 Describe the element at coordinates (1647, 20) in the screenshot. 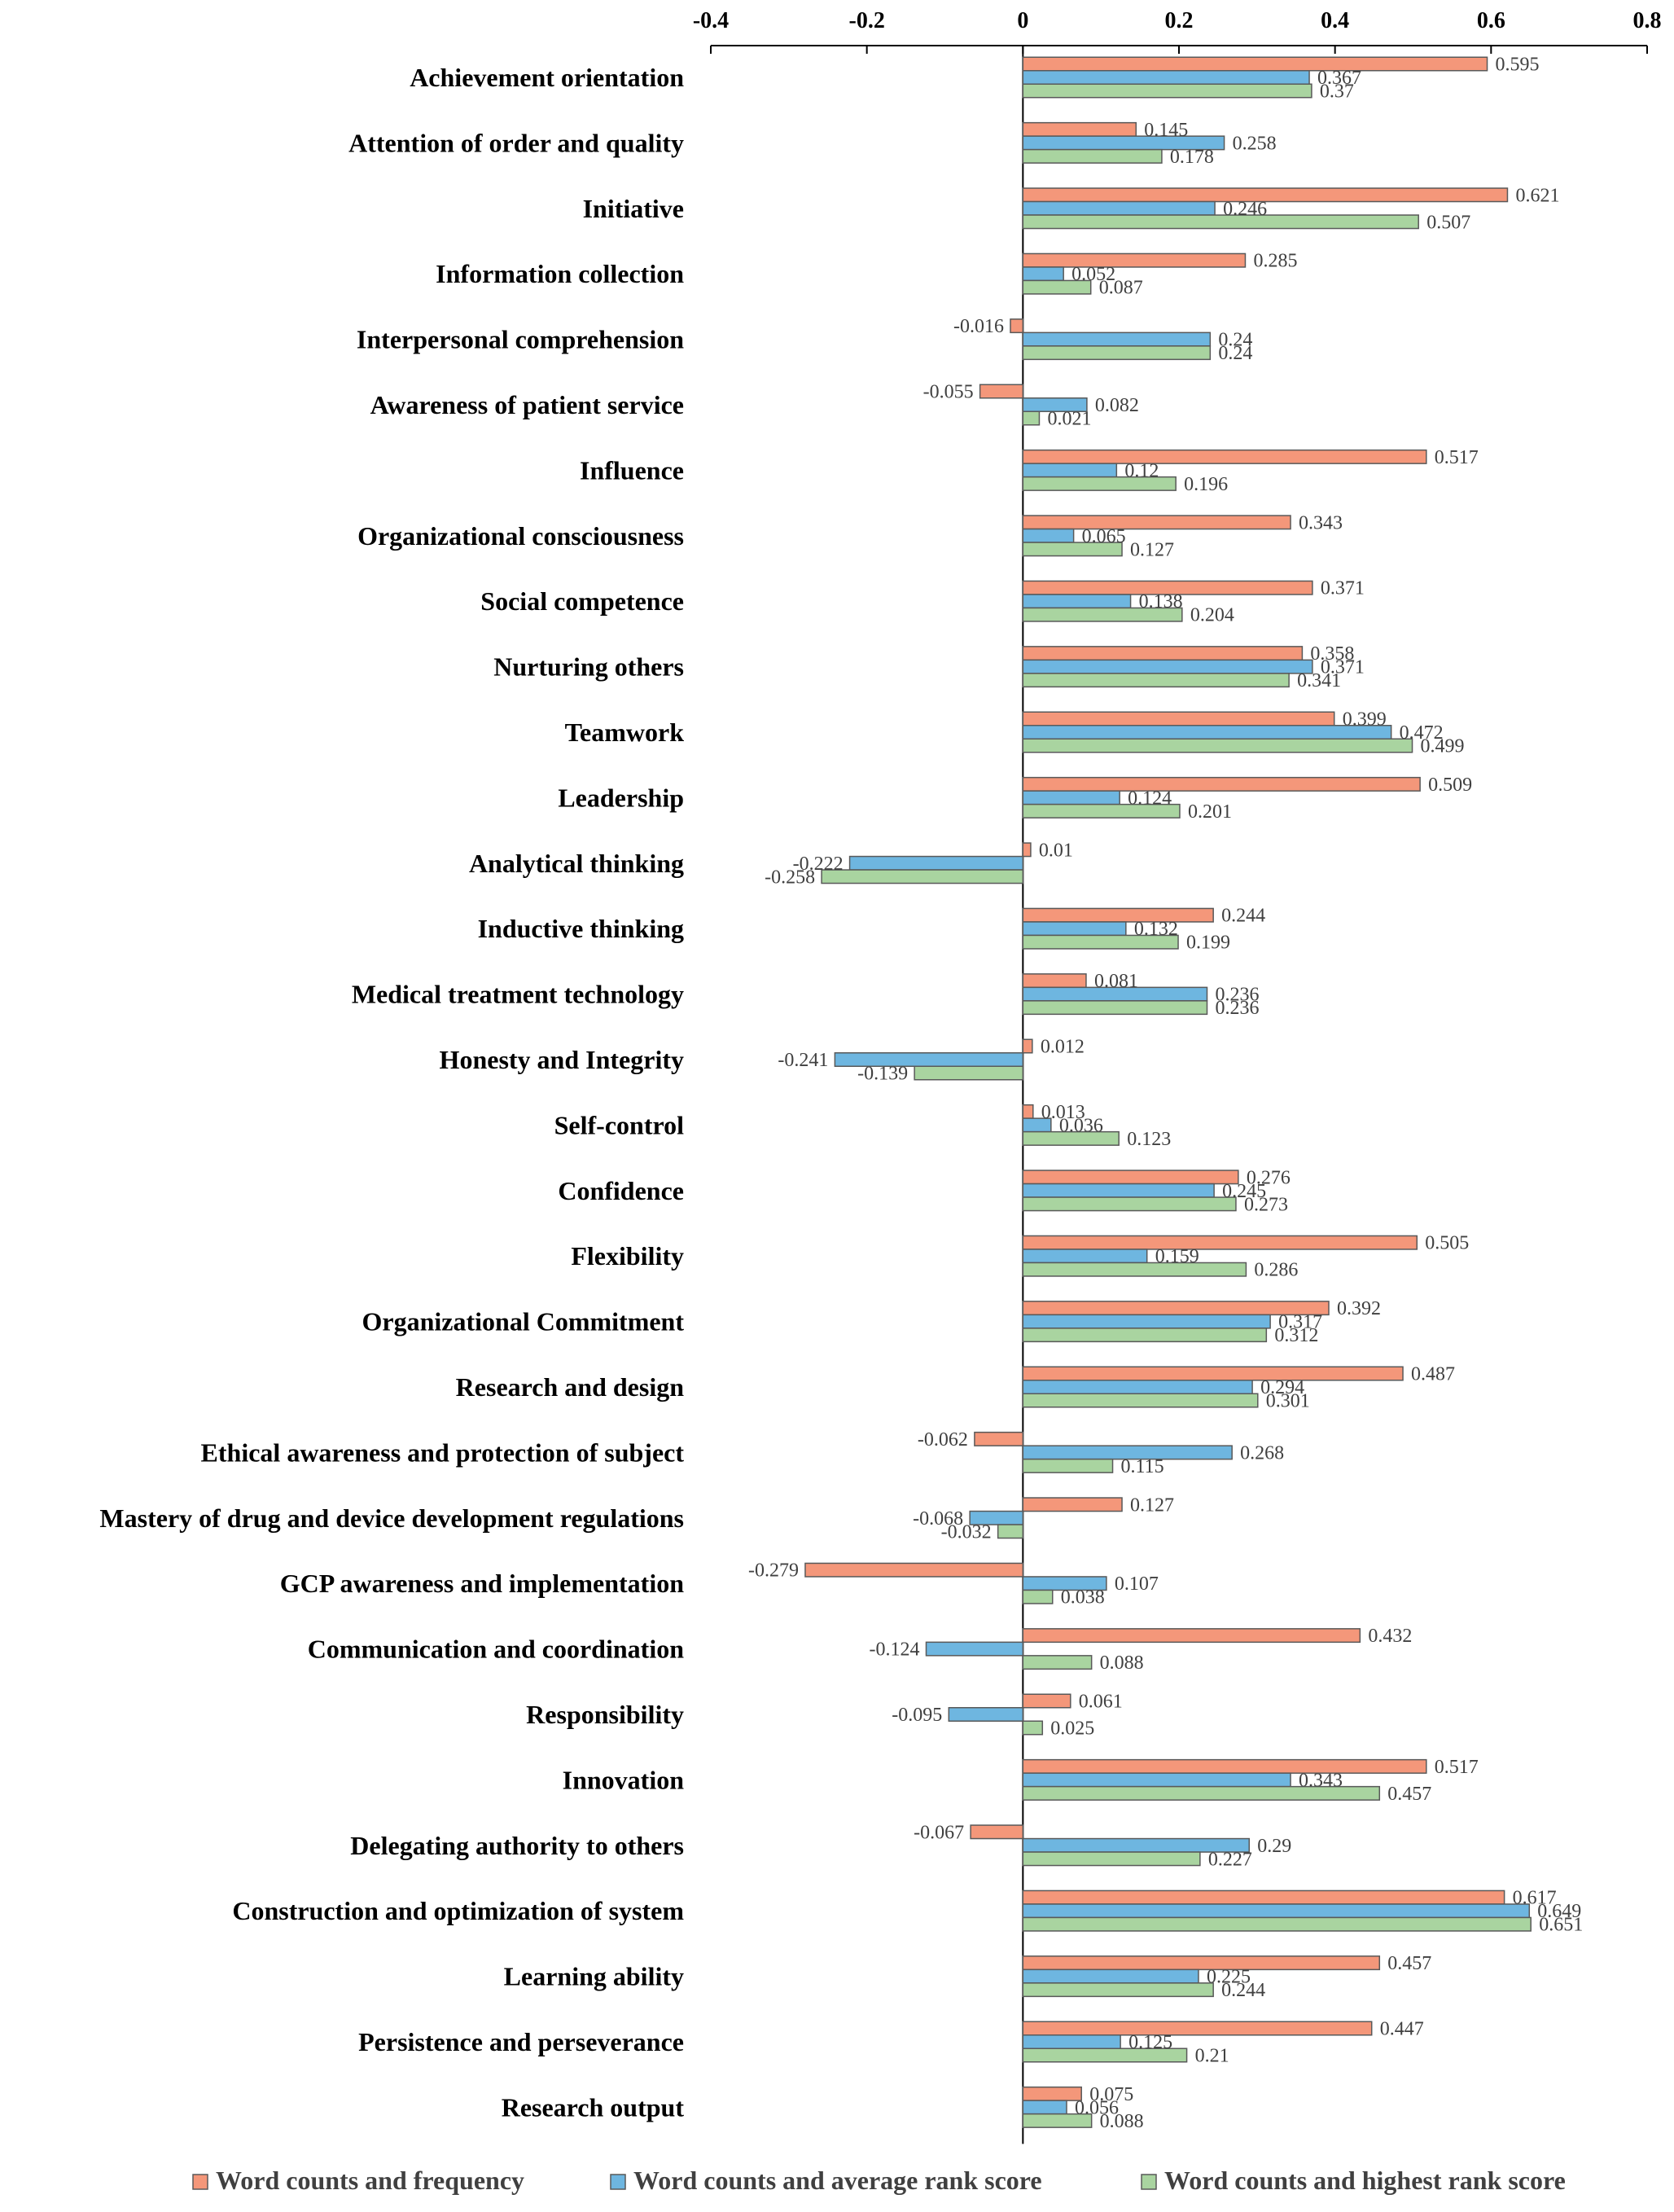

I see `x-tick-label: 0.8` at that location.